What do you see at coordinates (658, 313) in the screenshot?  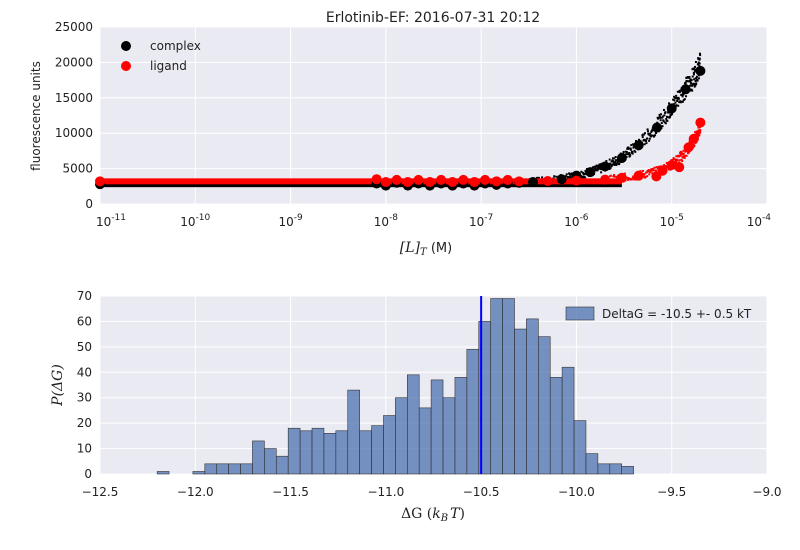 I see `histogram-legend: DeltaG = -10.5 +- 0.5 kT` at bounding box center [658, 313].